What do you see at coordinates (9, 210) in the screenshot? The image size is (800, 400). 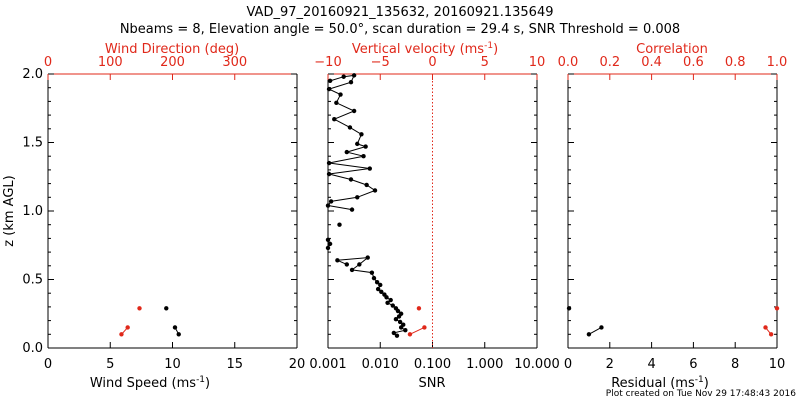 I see `z-axis-title: z (km AGL)` at bounding box center [9, 210].